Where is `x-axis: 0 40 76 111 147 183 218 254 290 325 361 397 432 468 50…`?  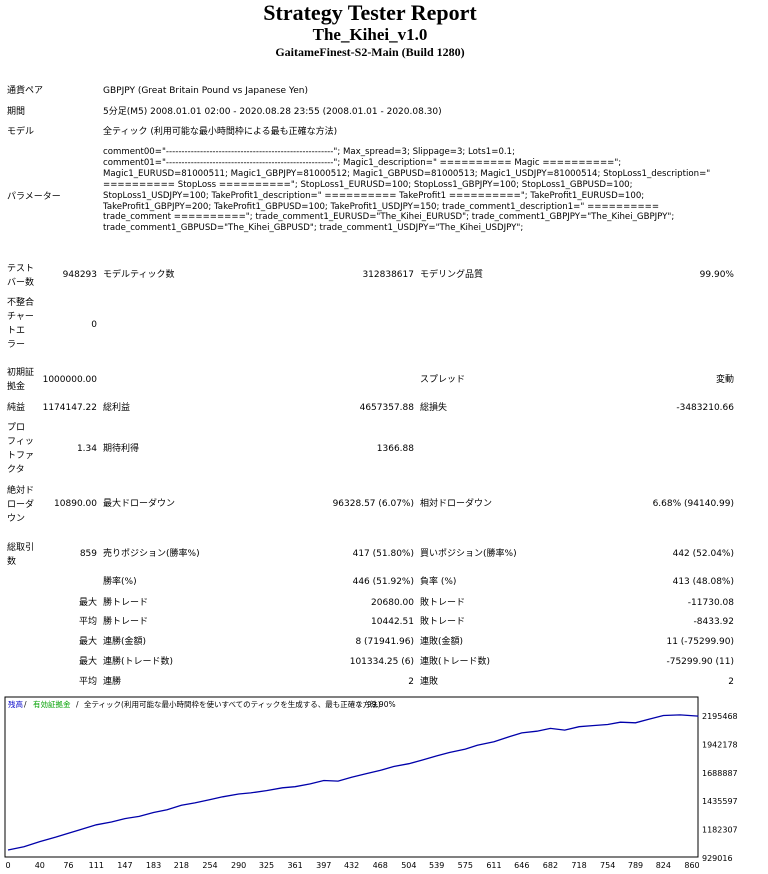 x-axis: 0 40 76 111 147 183 218 254 290 325 361 397 432 468 50… is located at coordinates (352, 865).